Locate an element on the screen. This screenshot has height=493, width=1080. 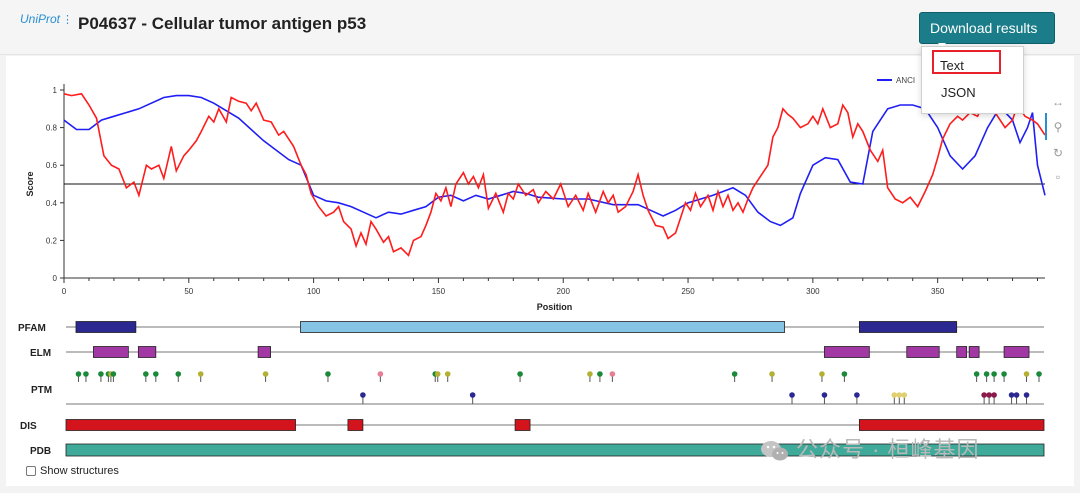
show-structures-toggle: Show structures is located at coordinates (72, 471).